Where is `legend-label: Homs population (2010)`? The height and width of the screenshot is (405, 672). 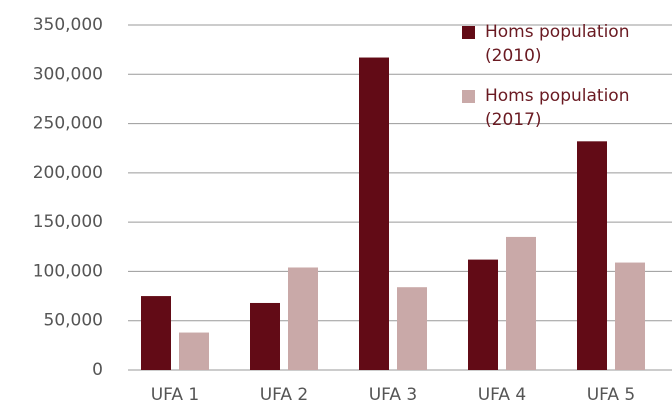
legend-label: Homs population (2010) is located at coordinates (557, 44).